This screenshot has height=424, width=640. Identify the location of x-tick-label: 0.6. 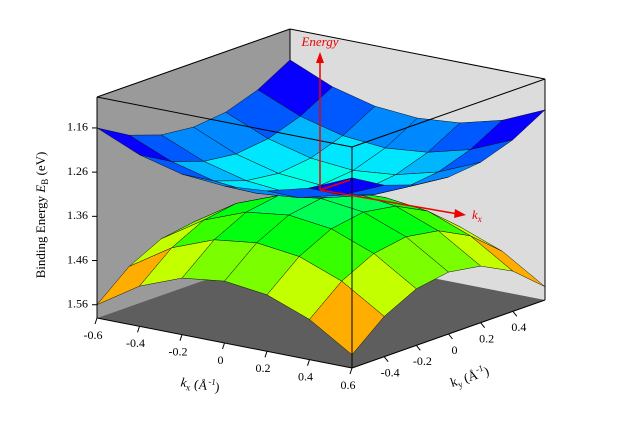
(348, 385).